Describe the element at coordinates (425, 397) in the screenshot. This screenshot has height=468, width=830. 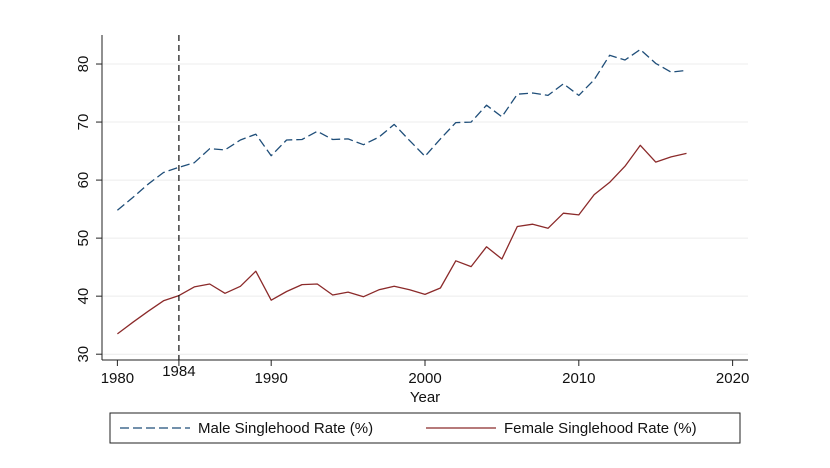
I see `x-axis-title: Year` at that location.